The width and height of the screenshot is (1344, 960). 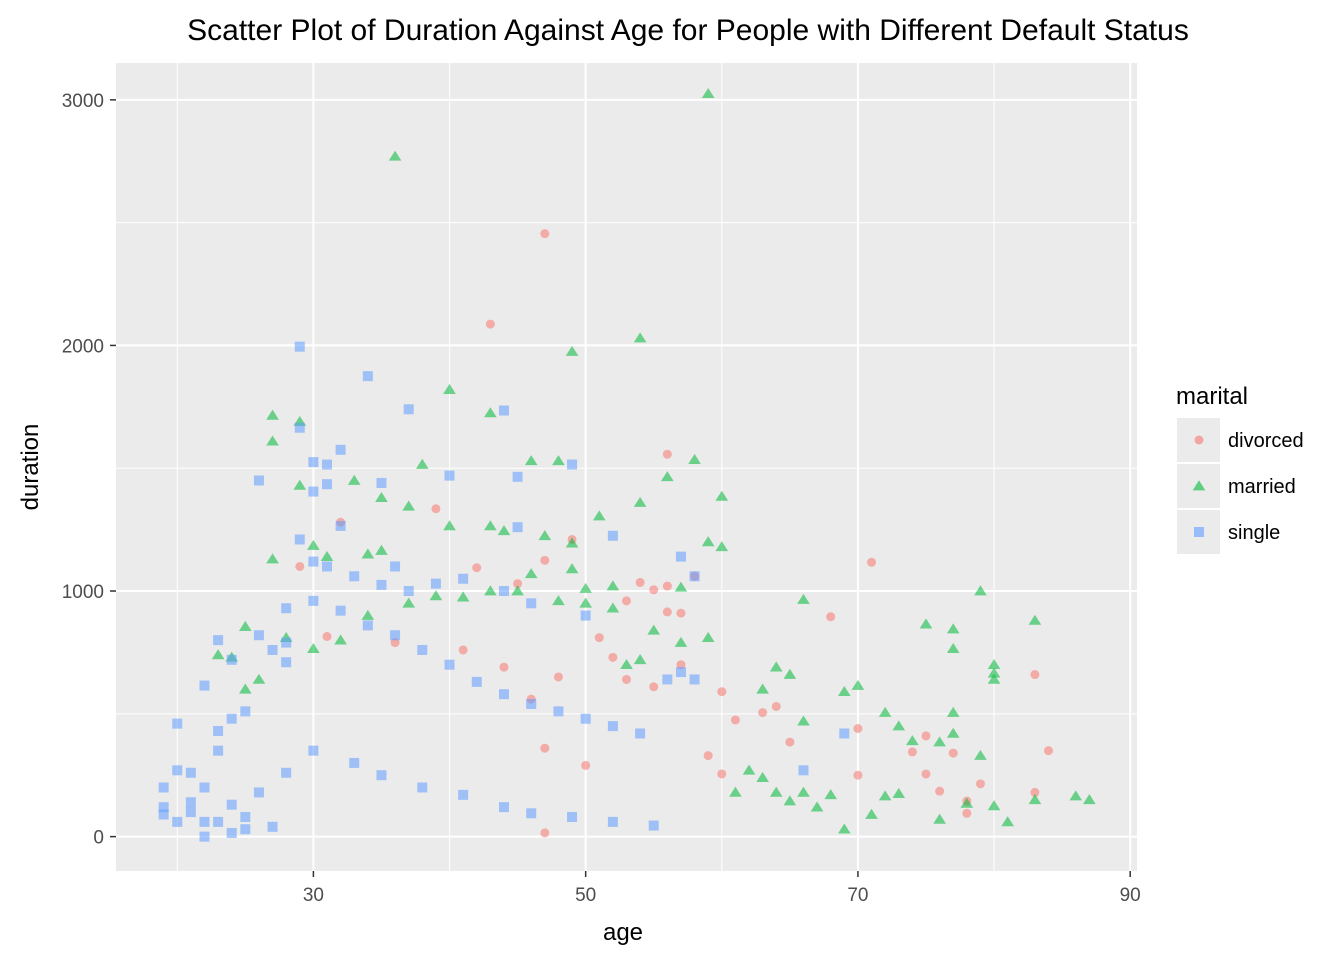 I want to click on legend-key-married, so click(x=1199, y=485).